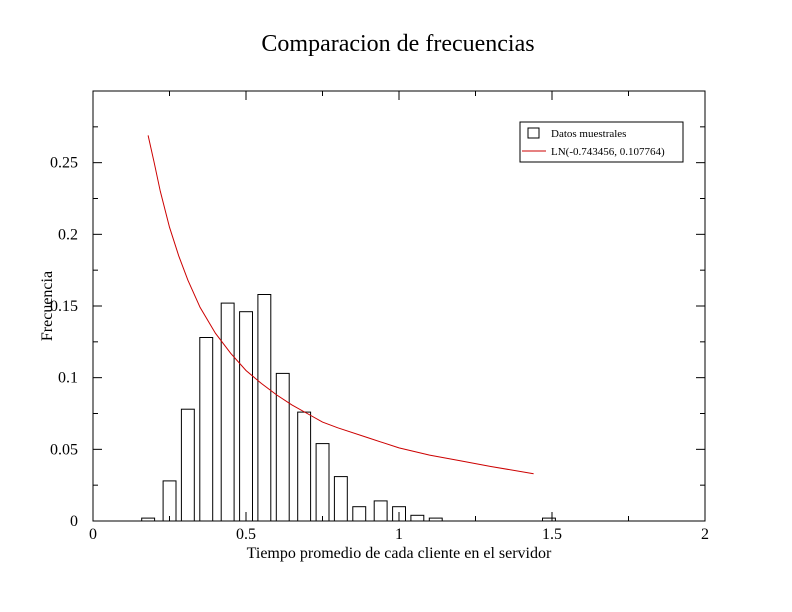 The width and height of the screenshot is (792, 612). I want to click on y-axis-label: Frecuencia, so click(47, 306).